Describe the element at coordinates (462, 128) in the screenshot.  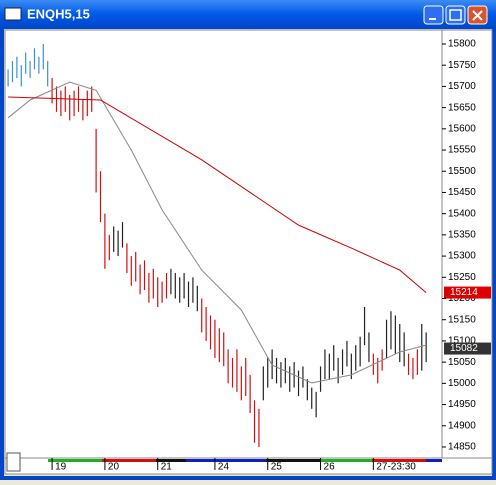
I see `y-tick-label: 15600` at that location.